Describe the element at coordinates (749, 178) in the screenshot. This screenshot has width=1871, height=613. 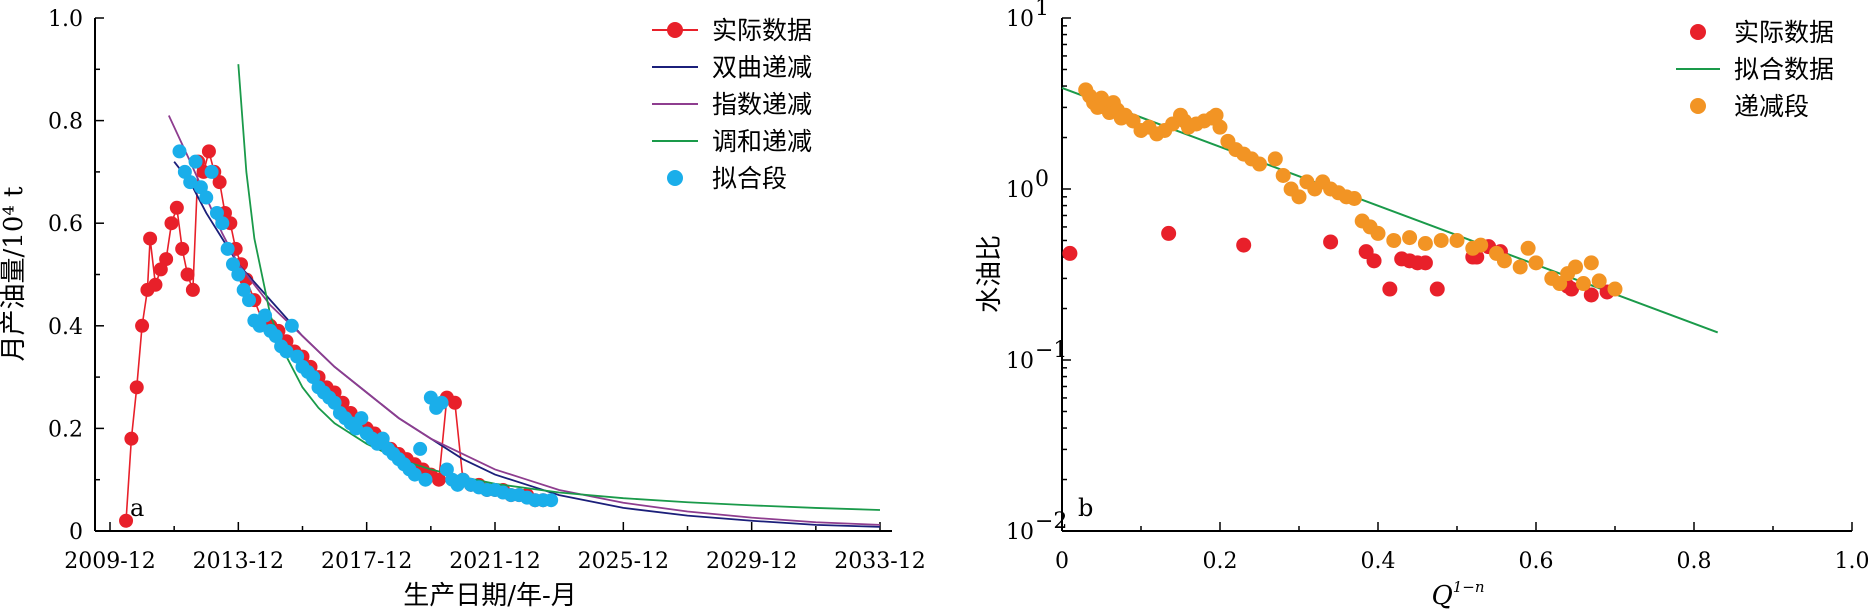
I see `panel-a-legend-label: 拟合段` at that location.